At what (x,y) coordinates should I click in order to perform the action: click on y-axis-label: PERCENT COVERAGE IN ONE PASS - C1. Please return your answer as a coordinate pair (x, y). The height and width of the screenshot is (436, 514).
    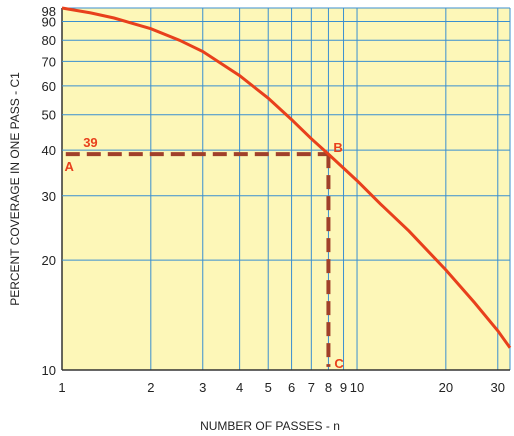
    Looking at the image, I should click on (15, 189).